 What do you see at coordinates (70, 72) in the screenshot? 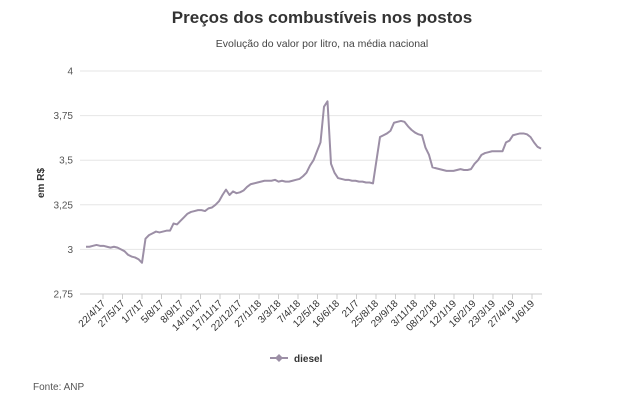
I see `y-tick-label: 4` at bounding box center [70, 72].